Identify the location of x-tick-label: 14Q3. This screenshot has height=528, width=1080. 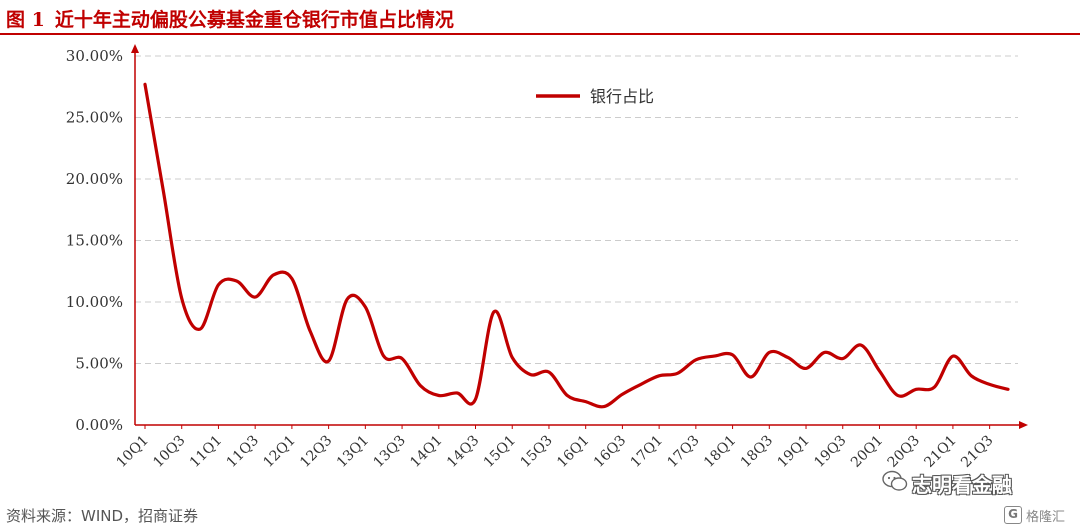
(463, 452).